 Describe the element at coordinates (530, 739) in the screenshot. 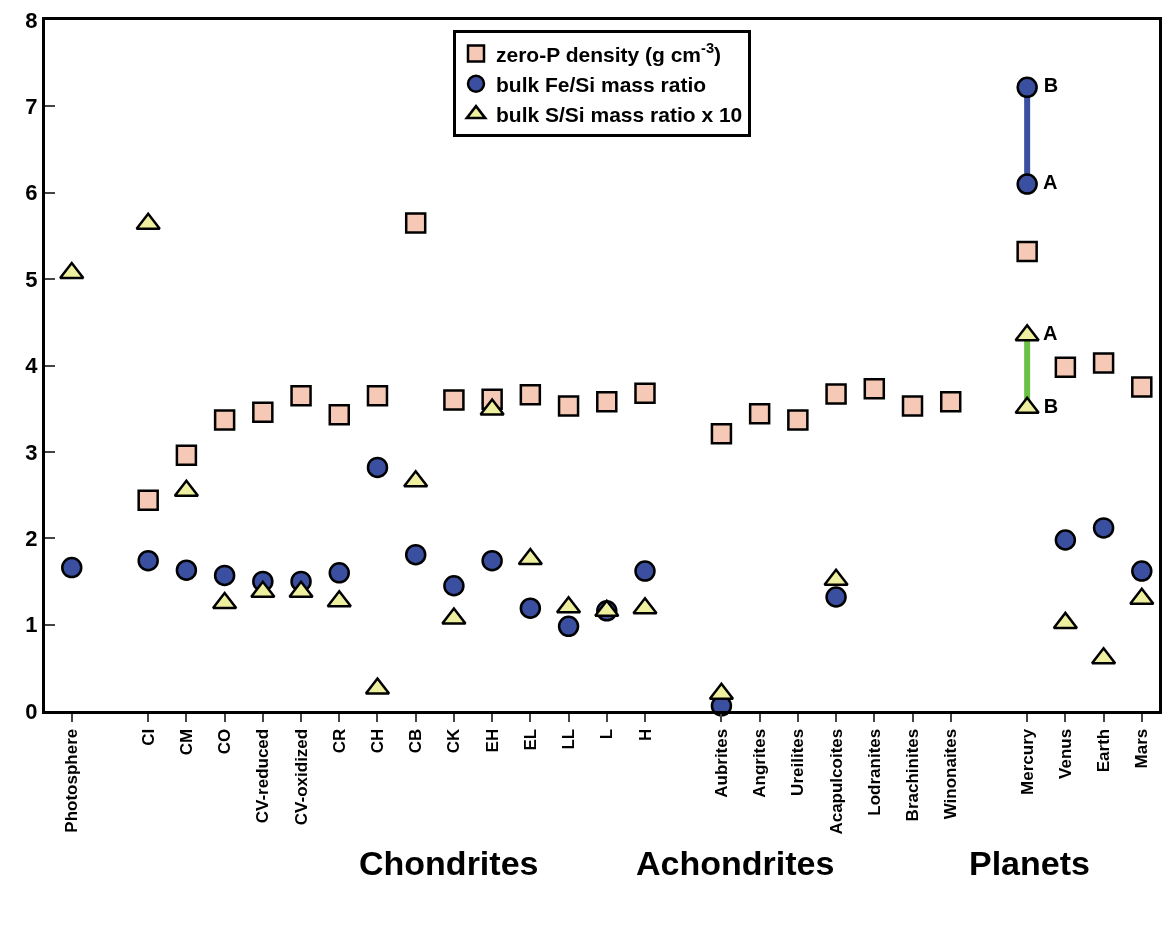

I see `x-tick-label: EL` at that location.